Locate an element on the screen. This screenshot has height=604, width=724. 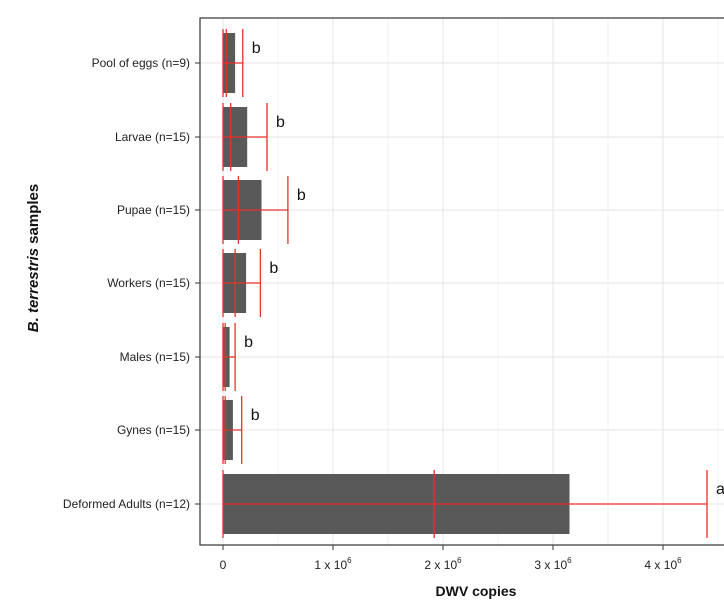
x-tick-label: 4 x 10⁶ is located at coordinates (663, 564).